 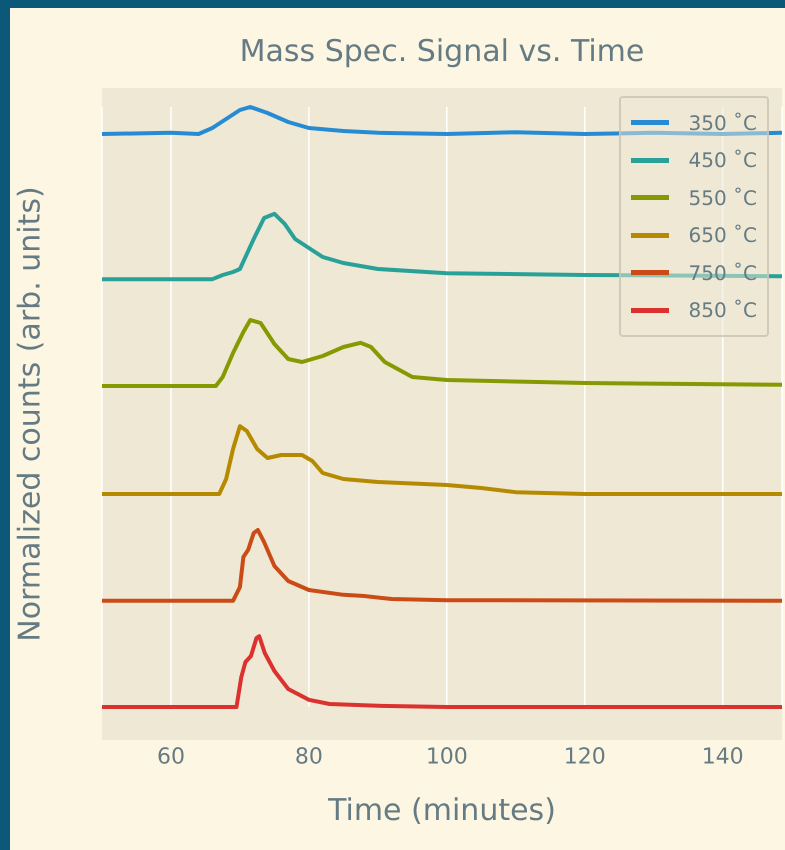 What do you see at coordinates (308, 757) in the screenshot?
I see `x-tick-label: 80` at bounding box center [308, 757].